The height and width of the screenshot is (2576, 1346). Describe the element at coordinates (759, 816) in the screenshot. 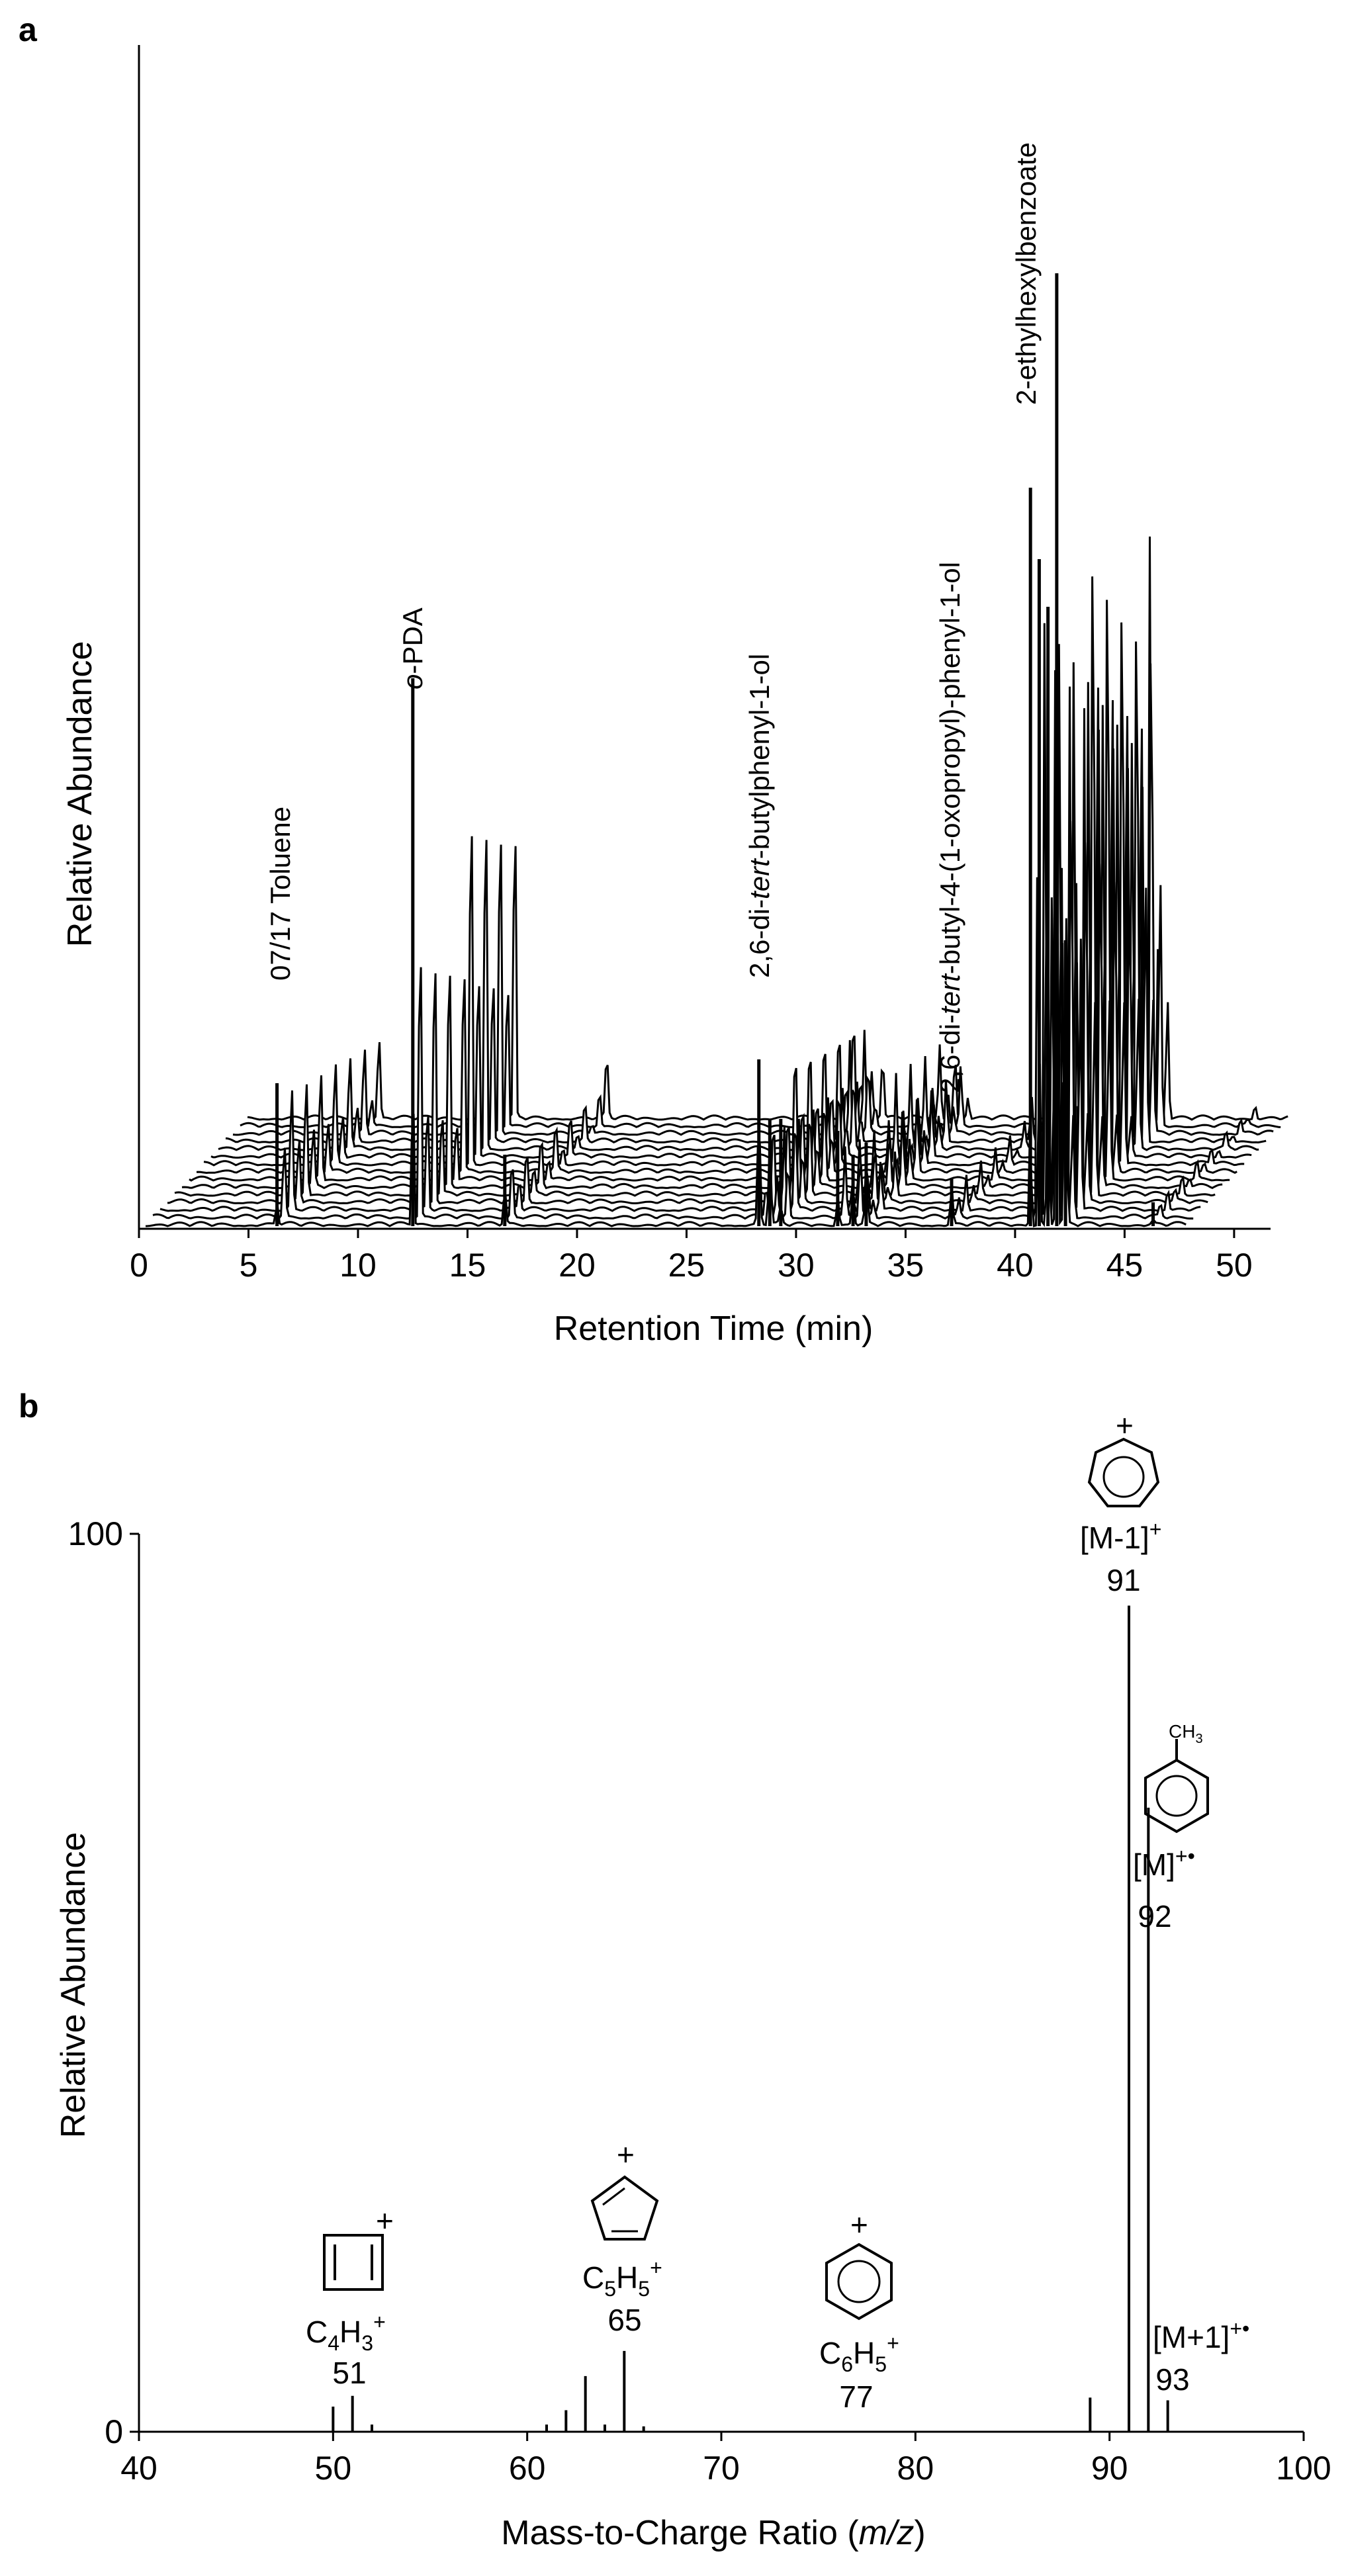

I see `peak-label-di-tert-butylphenol: 2,6-di-tert-butylphenyl-1-ol` at that location.